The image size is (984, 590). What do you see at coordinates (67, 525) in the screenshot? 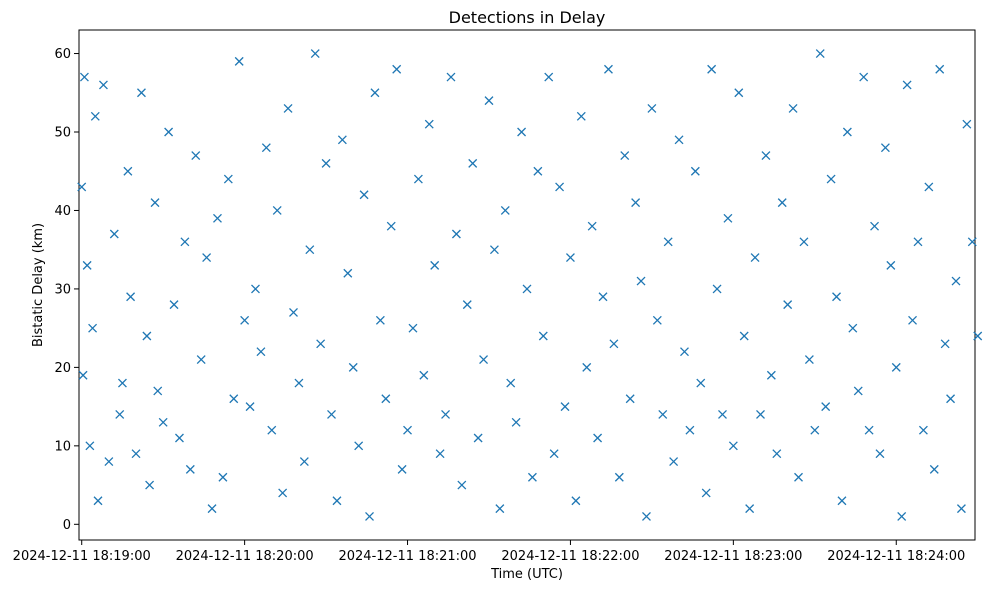
I see `y-tick-label: 0` at bounding box center [67, 525].